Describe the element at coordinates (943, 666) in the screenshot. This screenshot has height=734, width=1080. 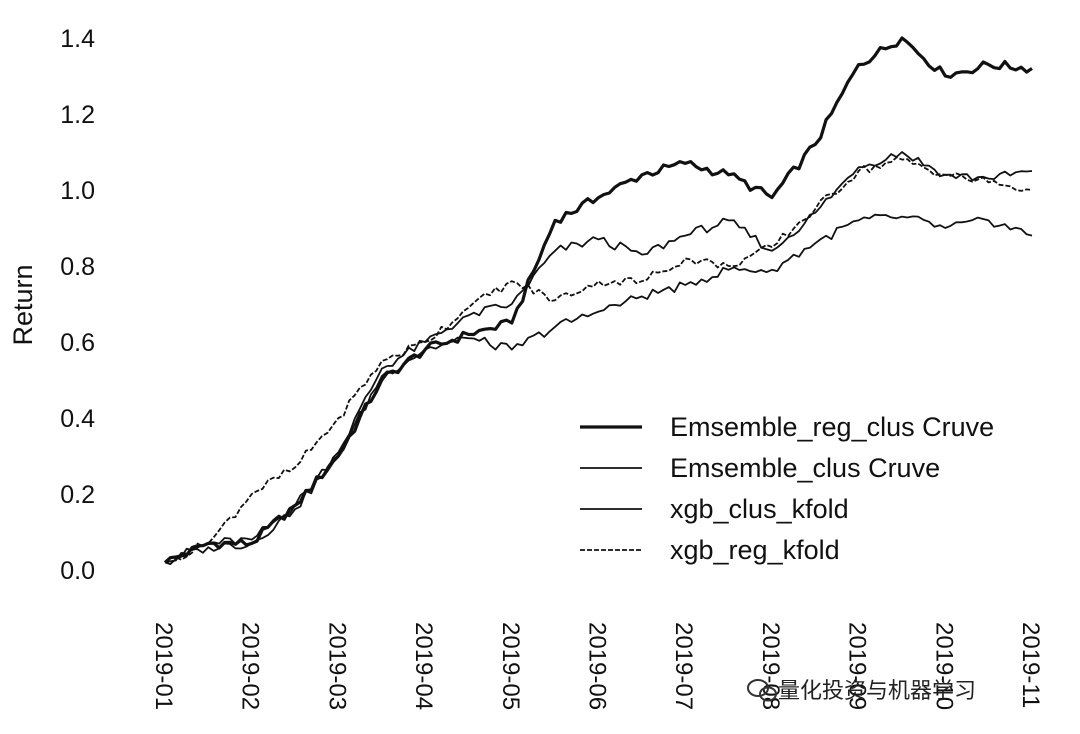
I see `x-tick-label: 2019-10` at that location.